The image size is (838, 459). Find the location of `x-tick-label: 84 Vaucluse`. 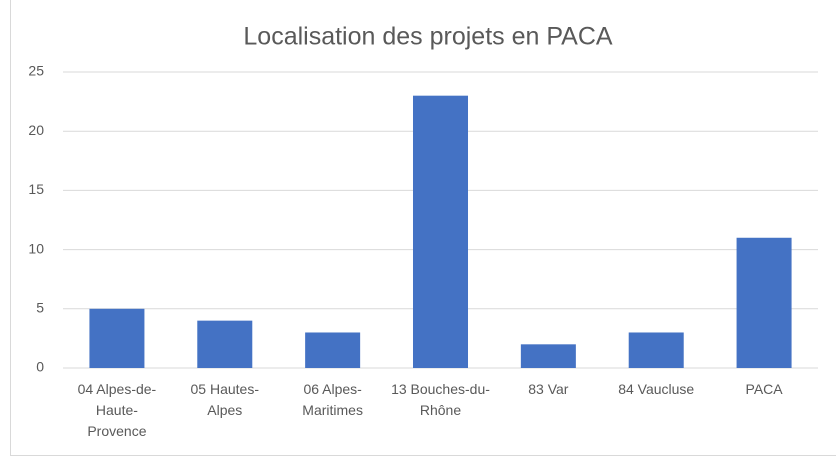

x-tick-label: 84 Vaucluse is located at coordinates (656, 389).